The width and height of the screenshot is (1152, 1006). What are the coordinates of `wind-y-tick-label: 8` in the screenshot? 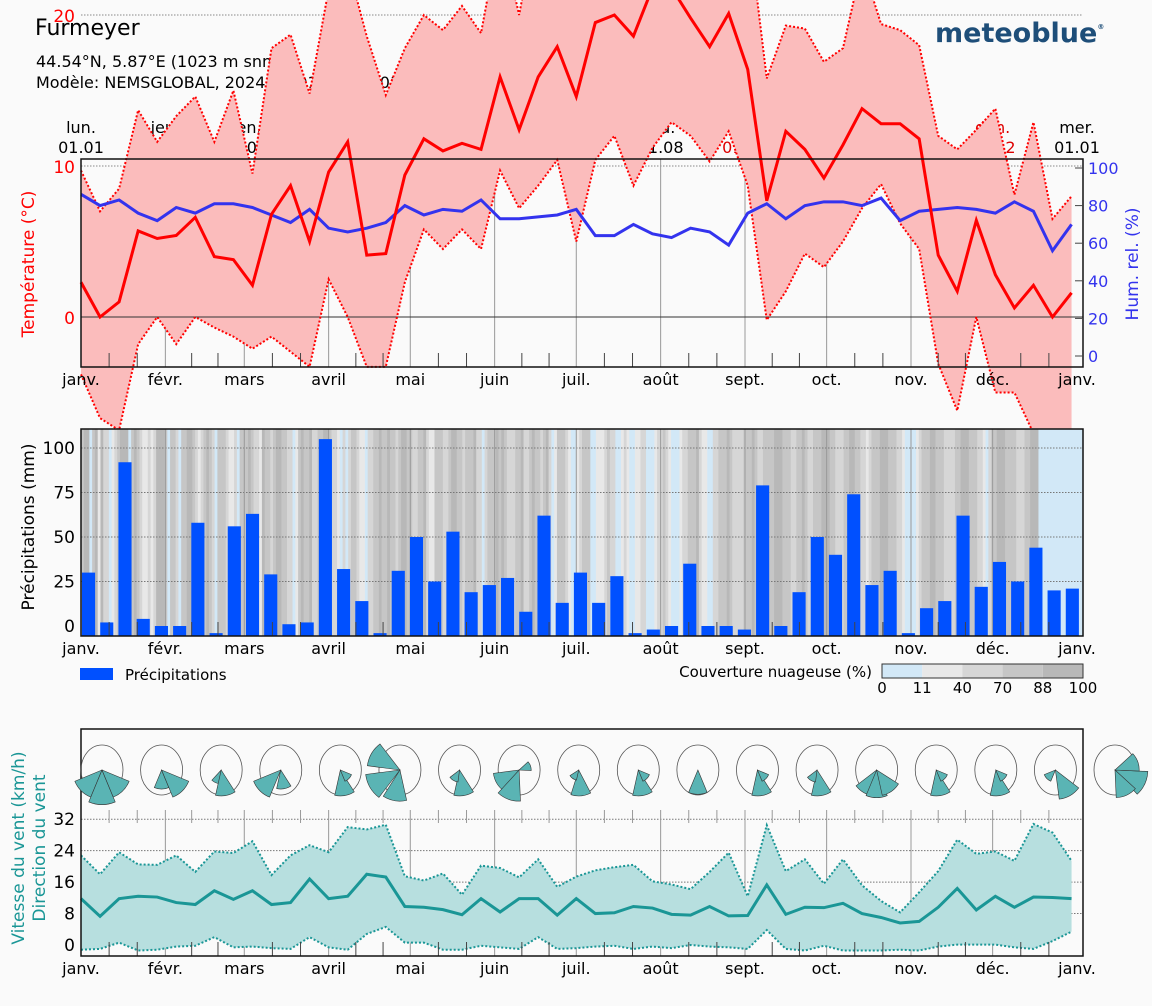 It's located at (69, 915).